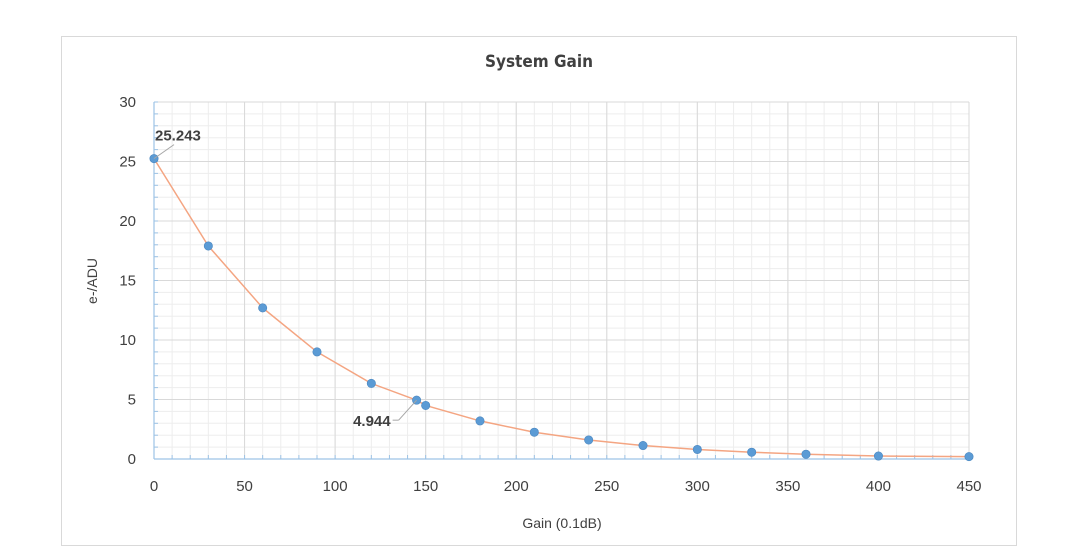 Image resolution: width=1078 pixels, height=556 pixels. Describe the element at coordinates (606, 486) in the screenshot. I see `x-tick-label: 250` at that location.